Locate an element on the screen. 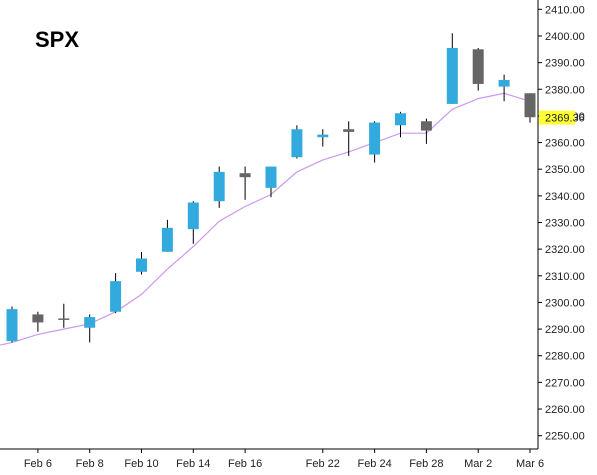  chart-title: SPX is located at coordinates (57, 39).